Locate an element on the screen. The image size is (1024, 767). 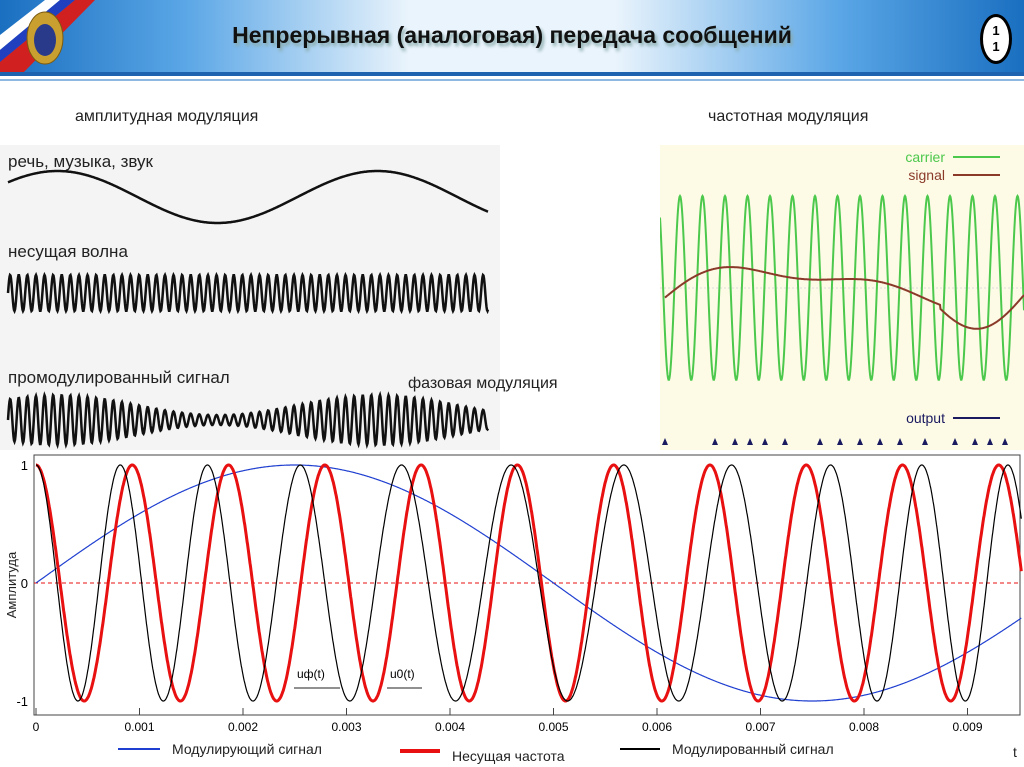
x-tick-label: 0.008 is located at coordinates (864, 727).